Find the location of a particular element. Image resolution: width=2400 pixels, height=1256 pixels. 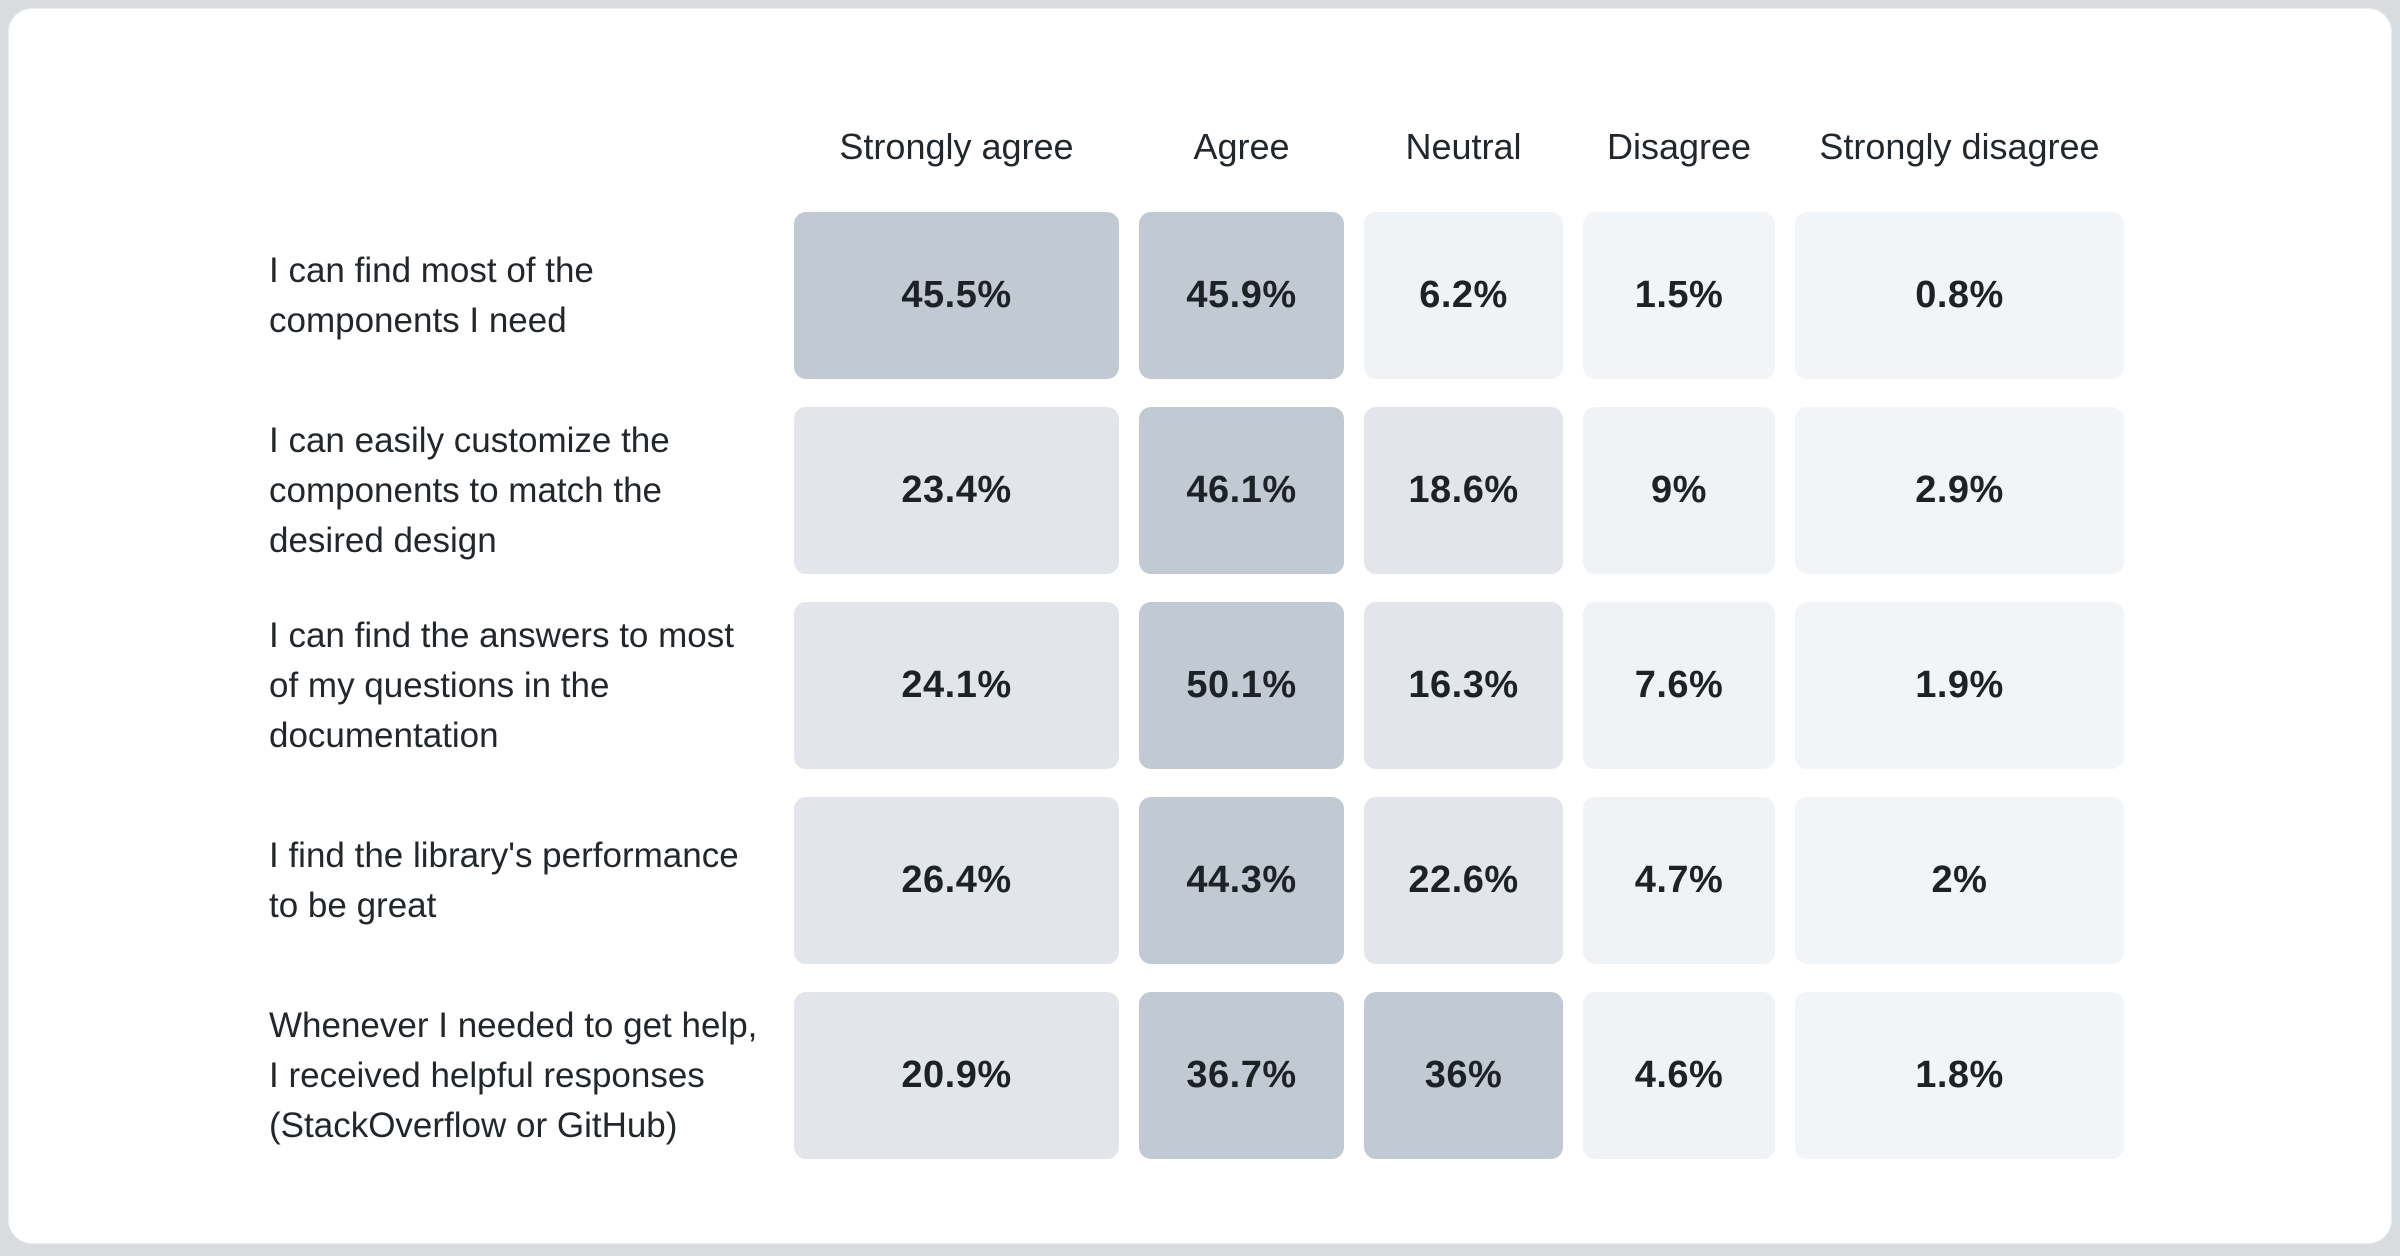

heatmap-cell: 45.9% is located at coordinates (1241, 295).